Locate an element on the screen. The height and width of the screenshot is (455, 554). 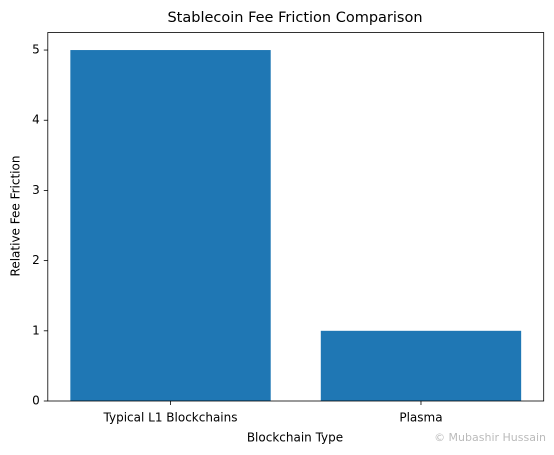
y-tick-label: 1 is located at coordinates (36, 330).